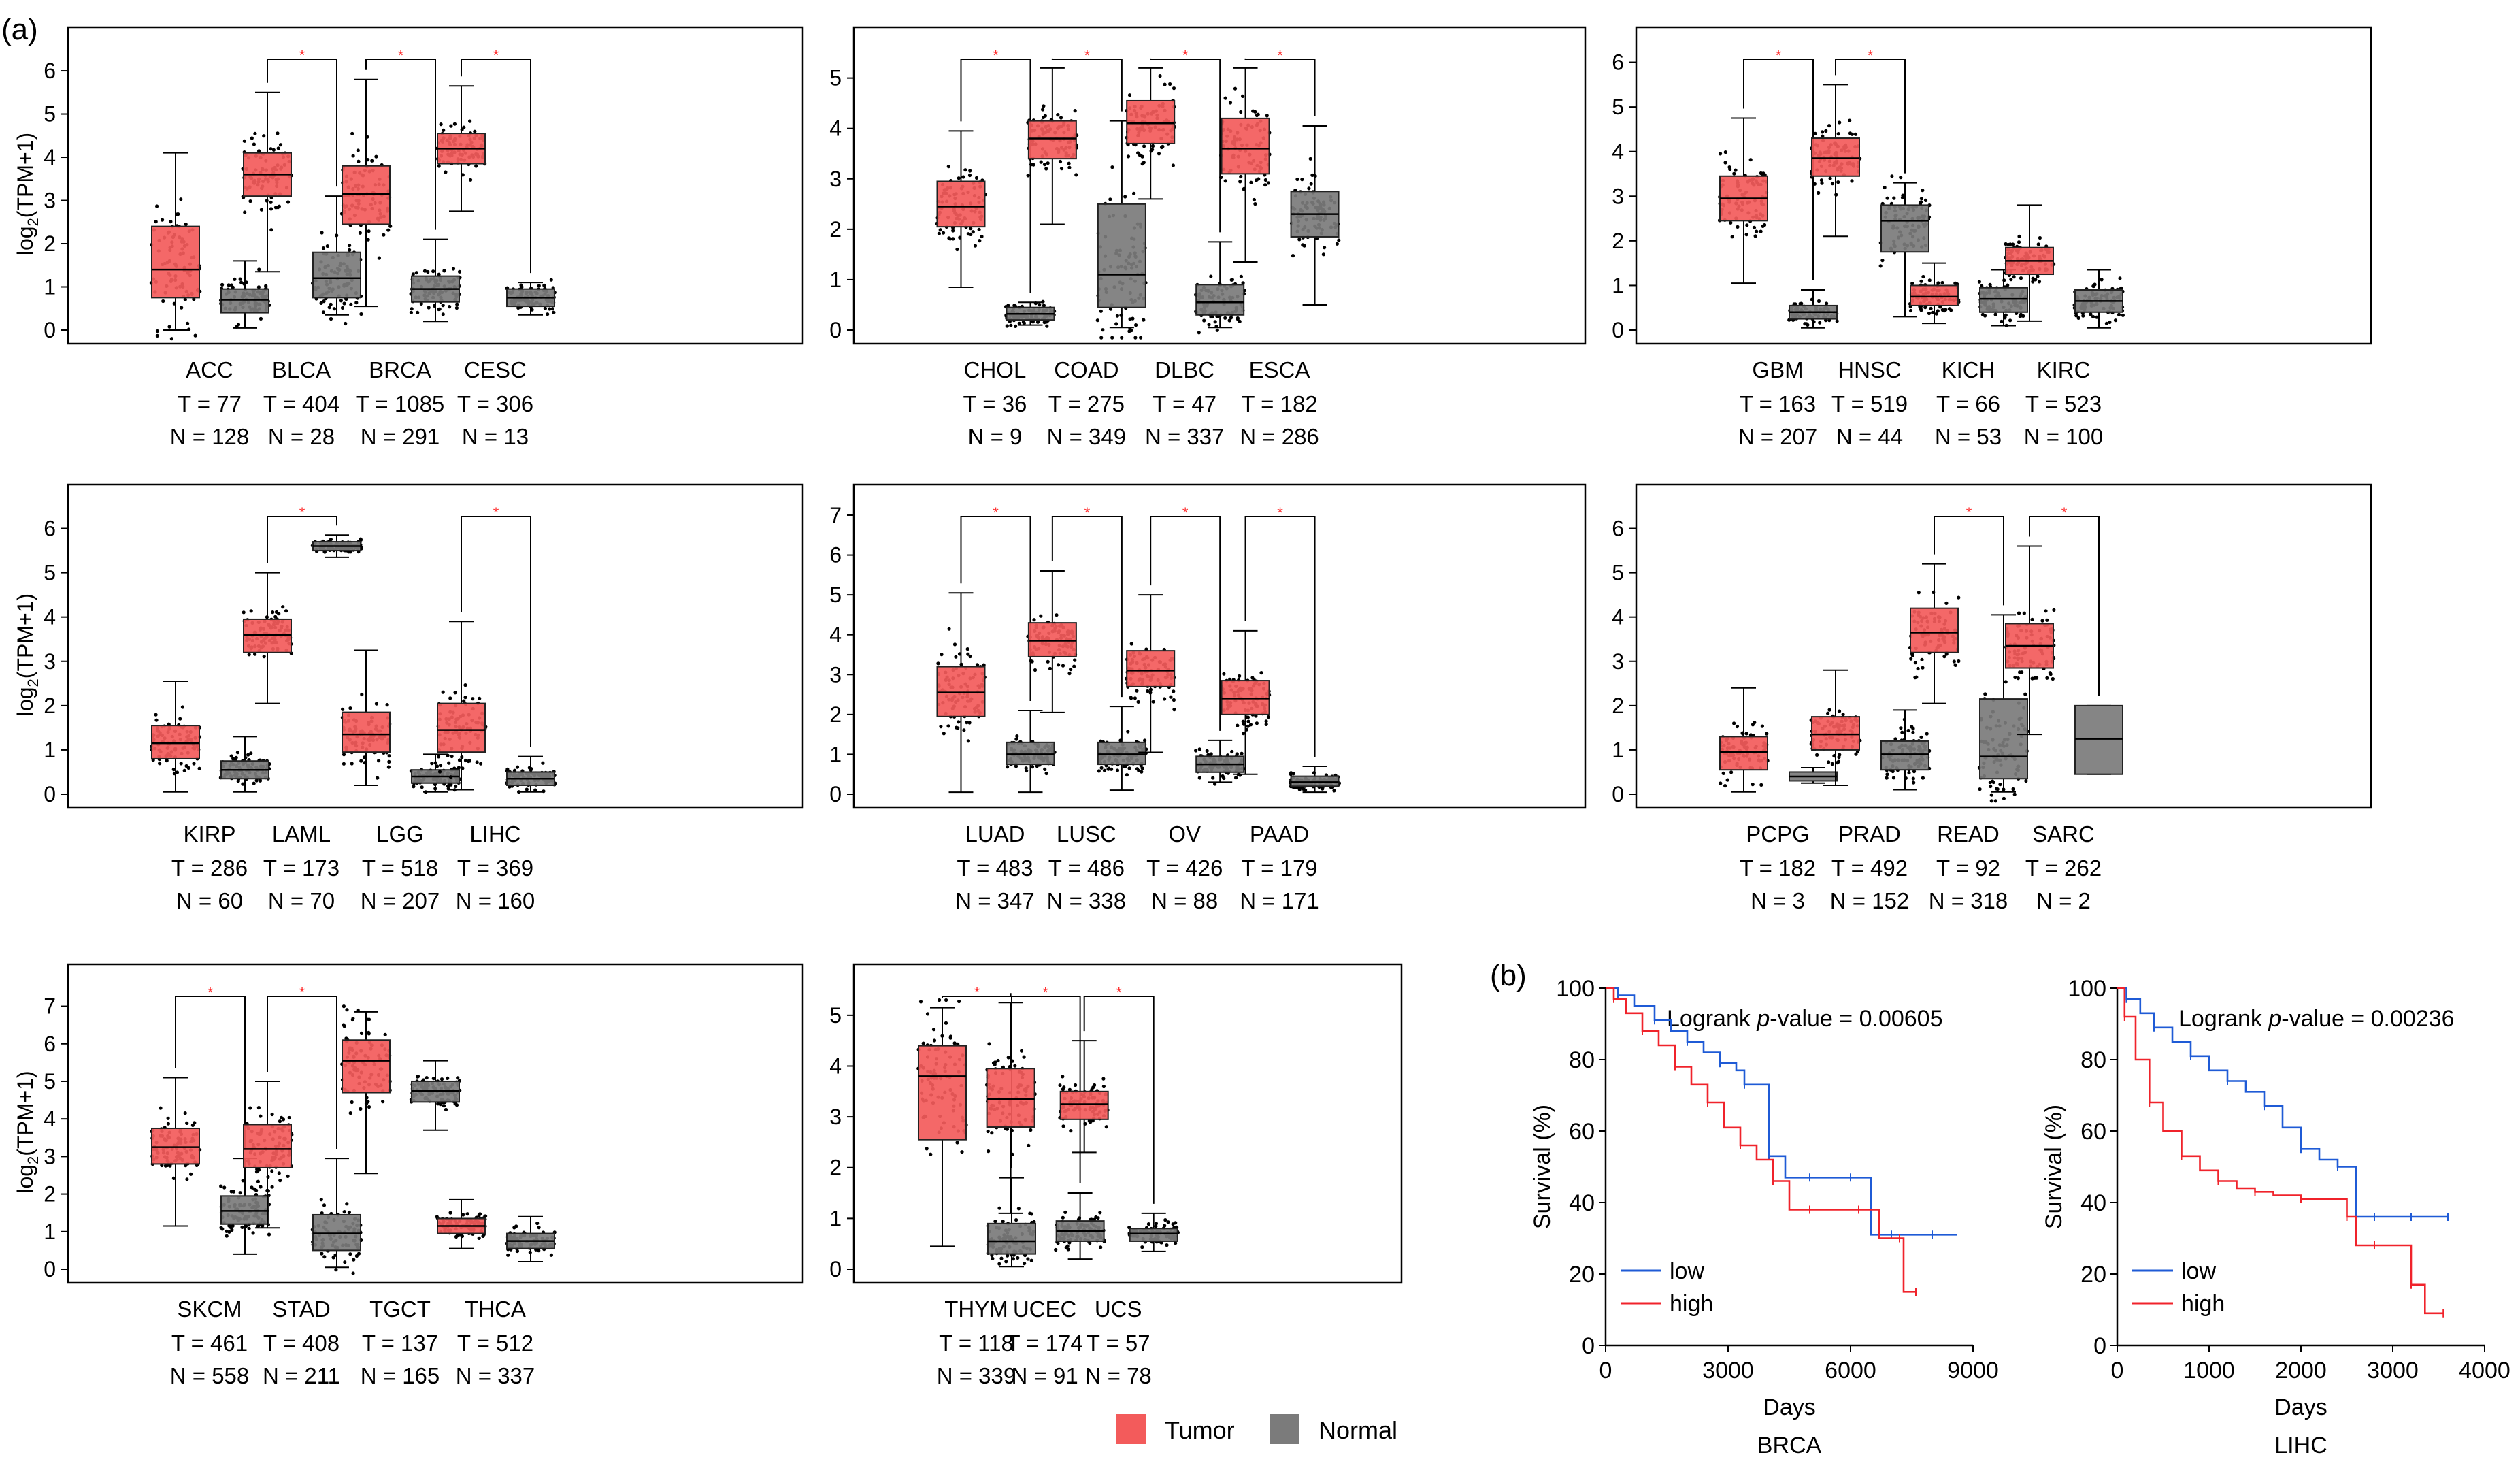 The height and width of the screenshot is (1472, 2520). I want to click on tumor-count: T = 518, so click(400, 868).